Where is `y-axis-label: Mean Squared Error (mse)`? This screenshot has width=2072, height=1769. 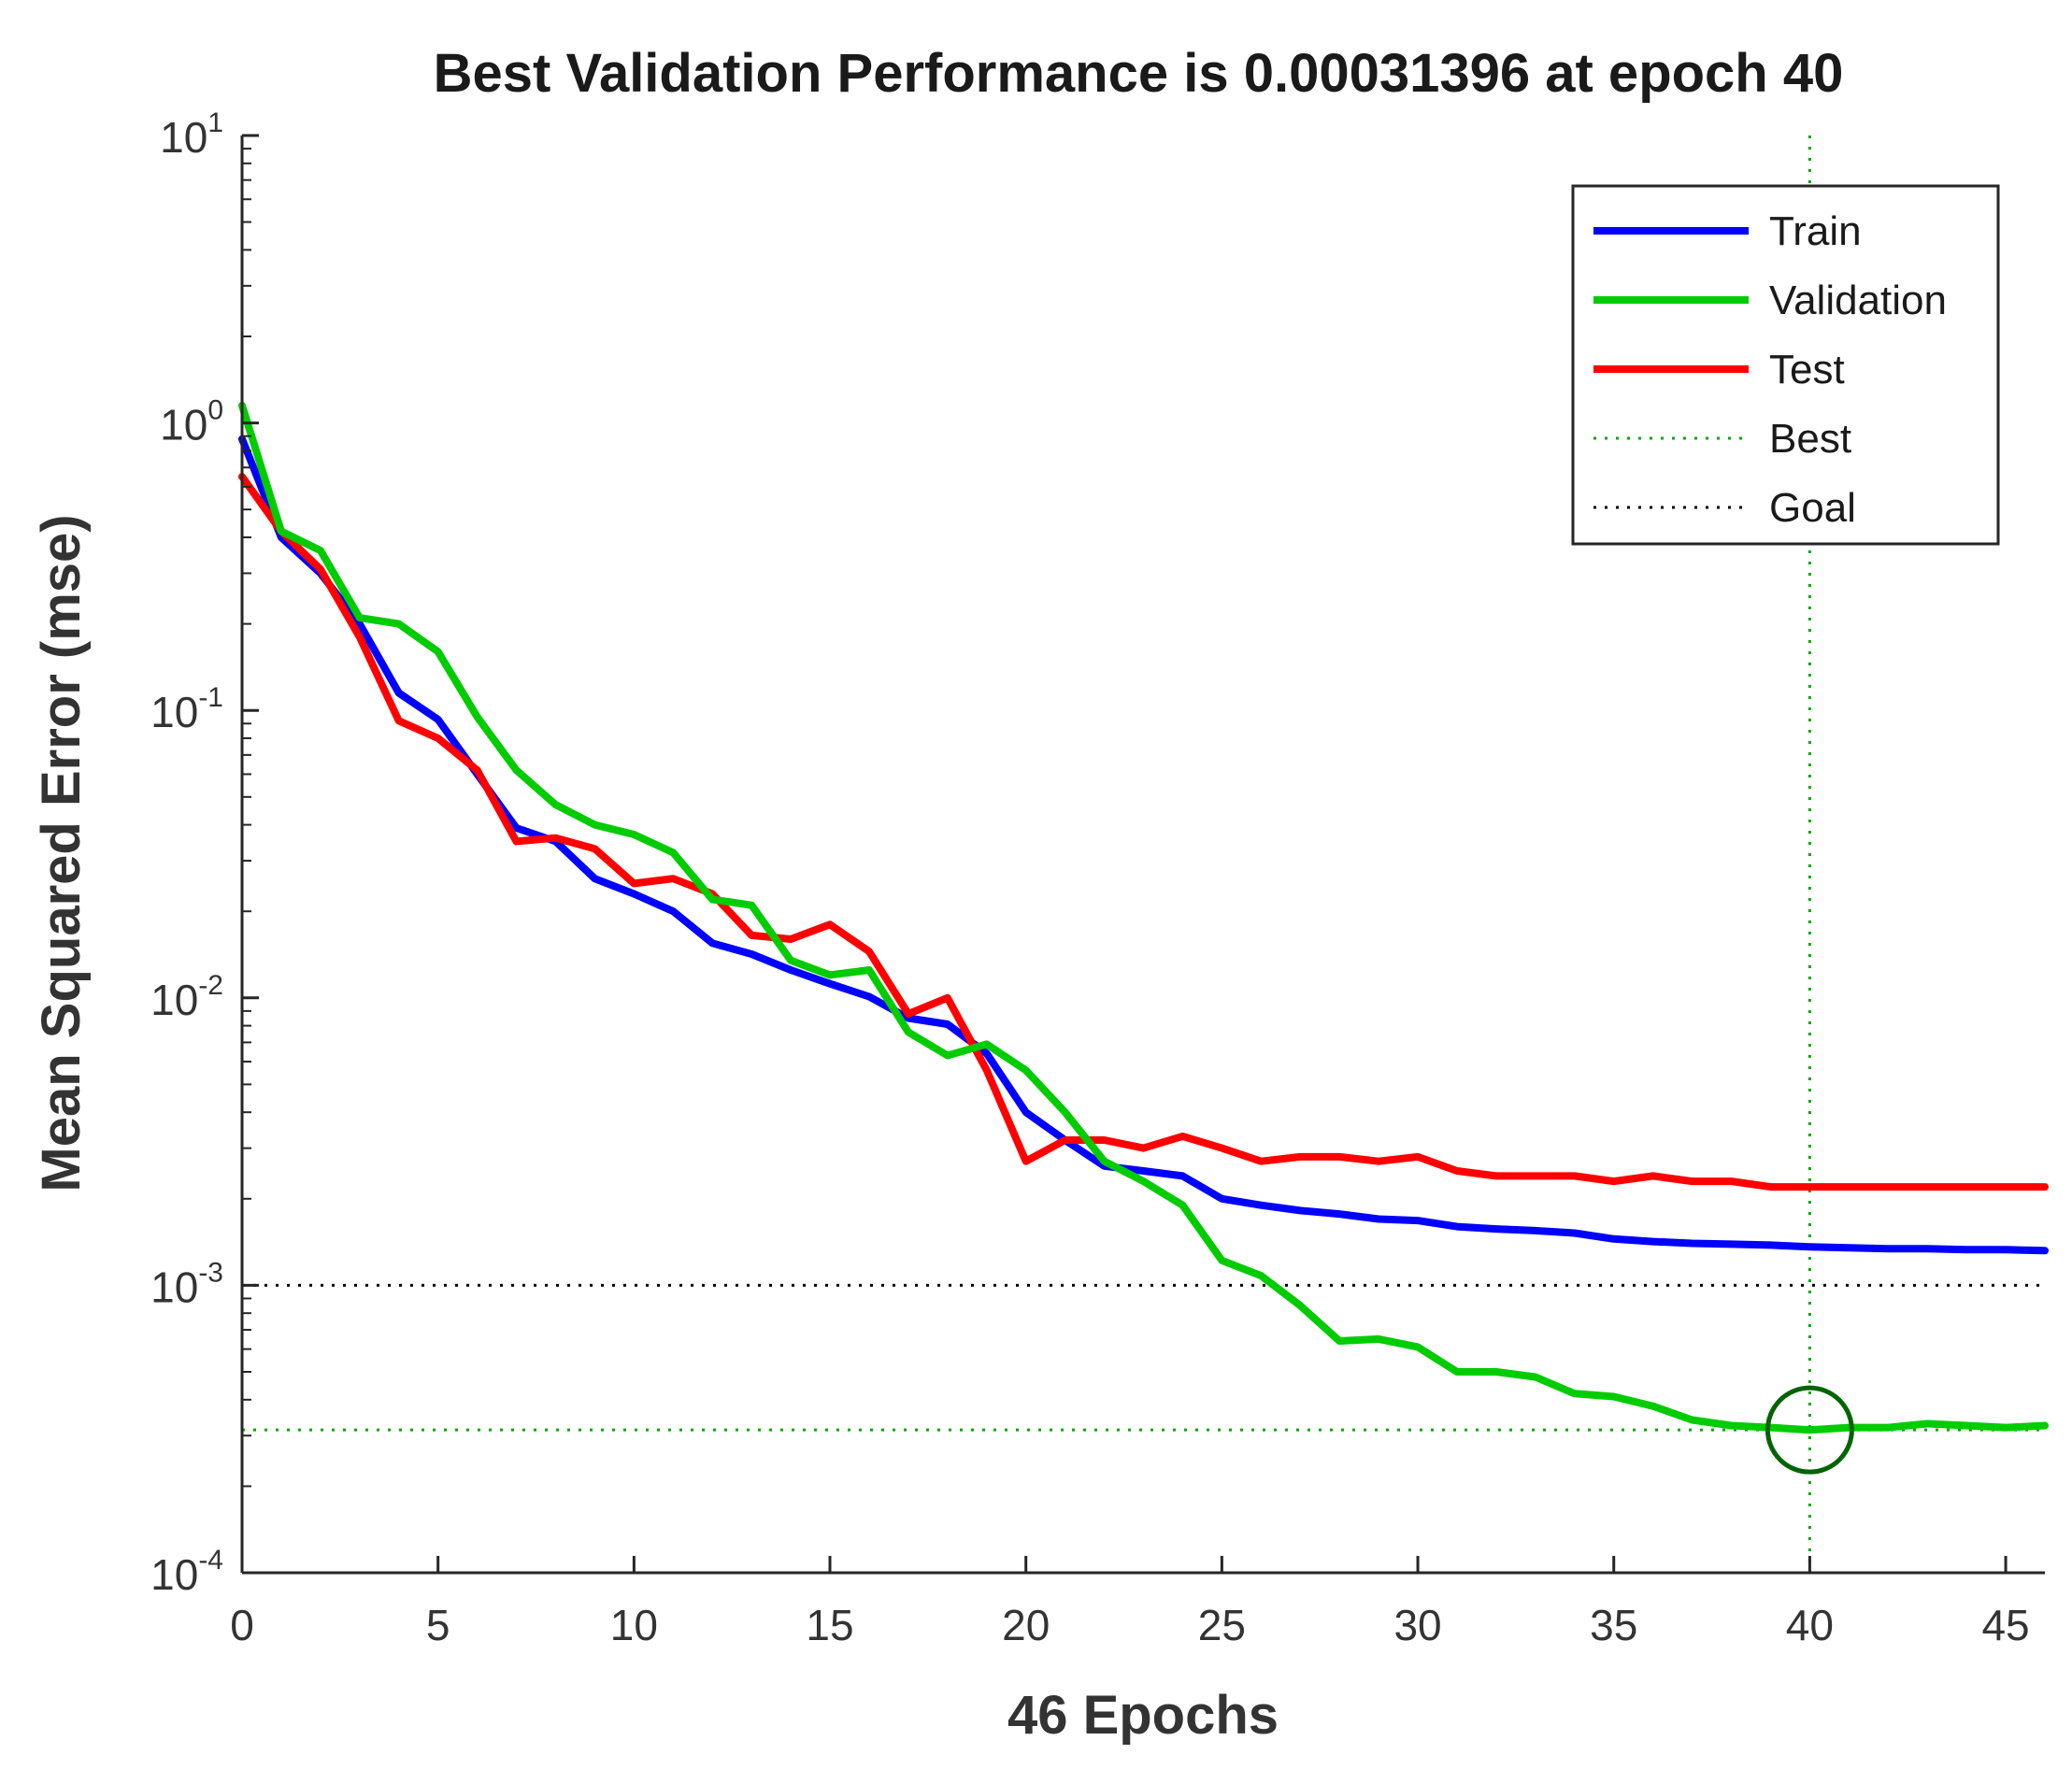 y-axis-label: Mean Squared Error (mse) is located at coordinates (61, 853).